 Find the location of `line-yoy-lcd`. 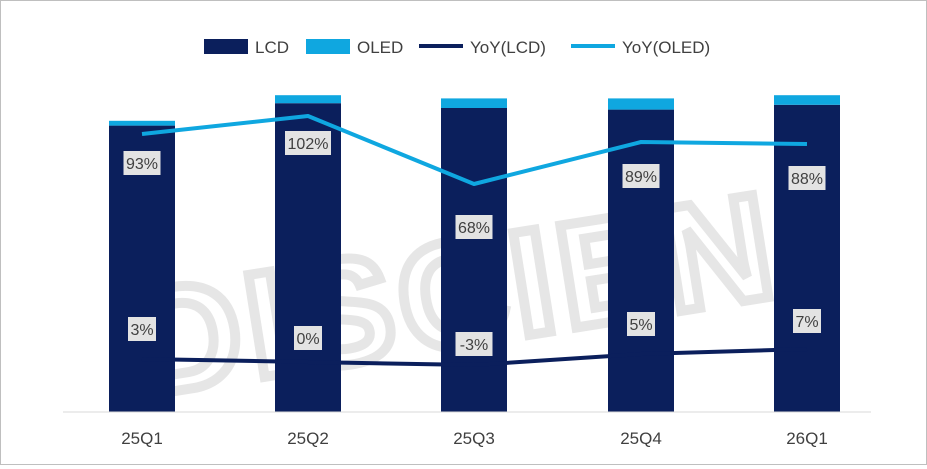

line-yoy-lcd is located at coordinates (474, 357).